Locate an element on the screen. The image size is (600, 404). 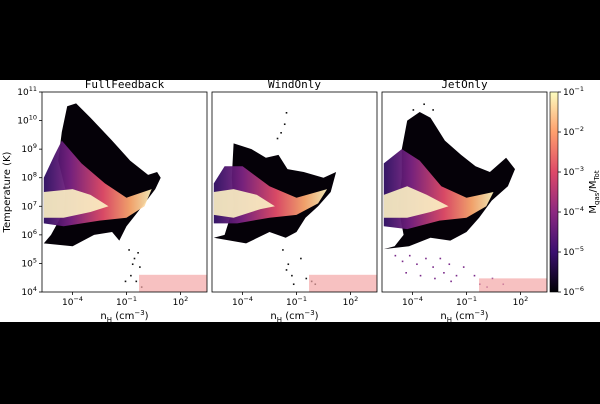
y-tick-label: 10⁵ is located at coordinates (29, 262).